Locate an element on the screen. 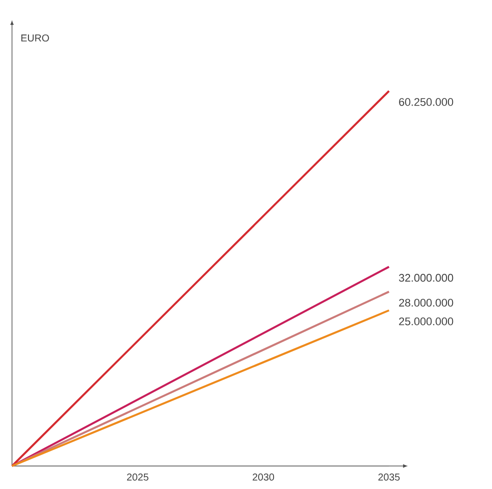 The width and height of the screenshot is (492, 489). data-label: 32.000.000 is located at coordinates (426, 278).